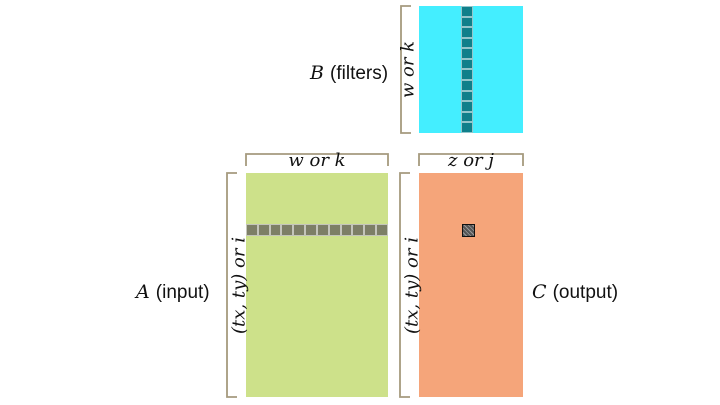  Describe the element at coordinates (575, 292) in the screenshot. I see `matrix-c-title: C (output)` at that location.